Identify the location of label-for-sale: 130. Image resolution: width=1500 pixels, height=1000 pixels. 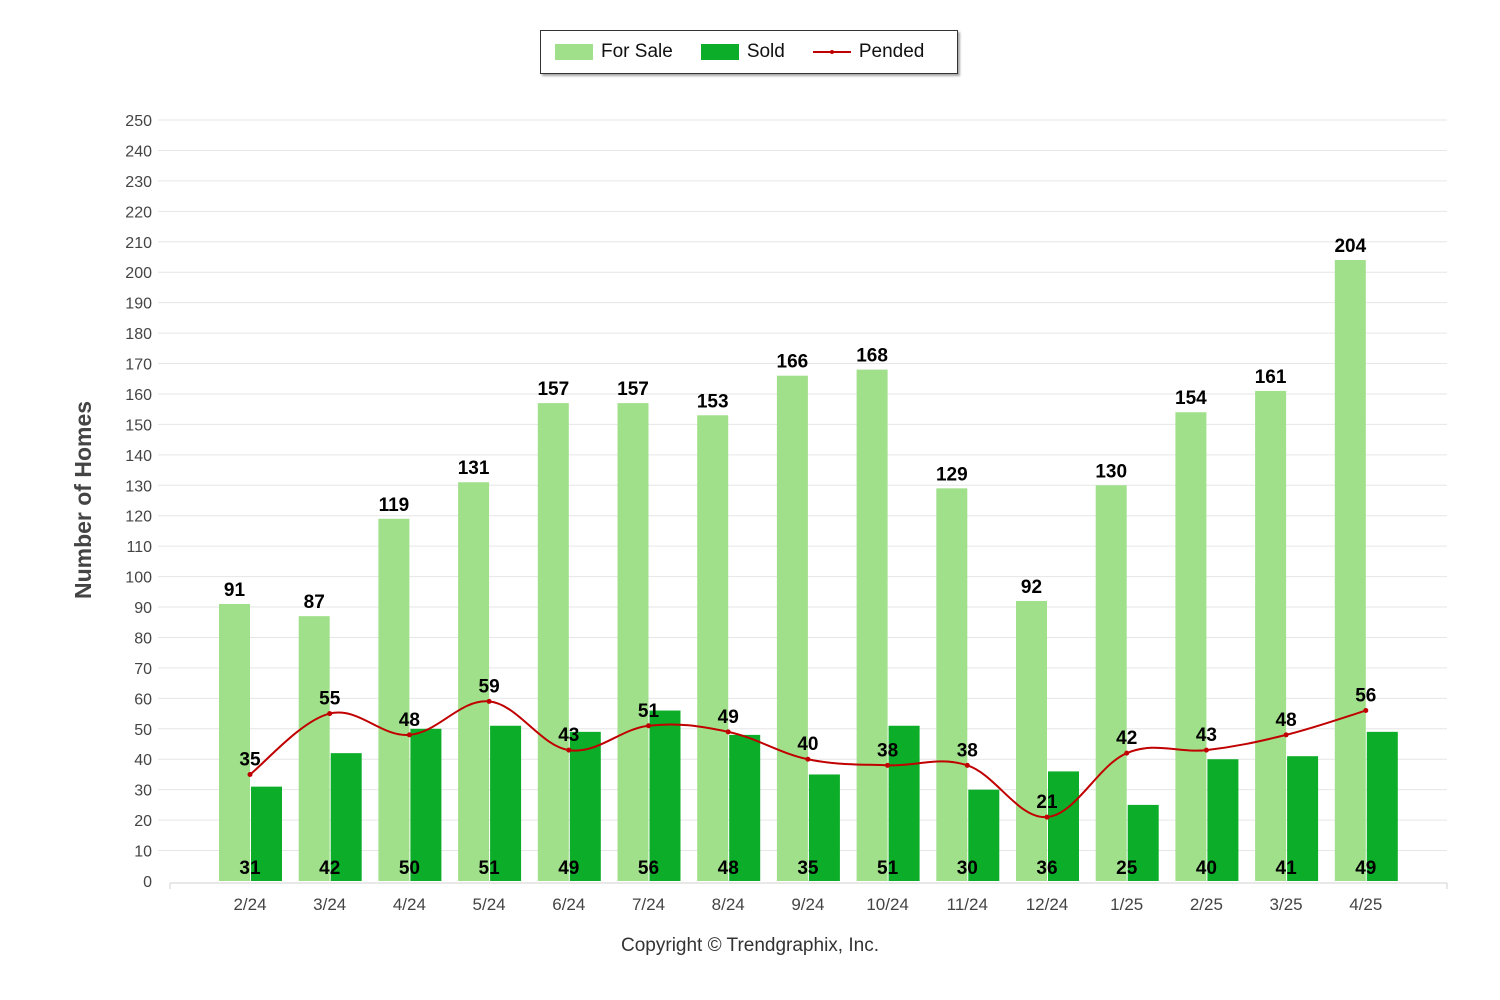
(1111, 471).